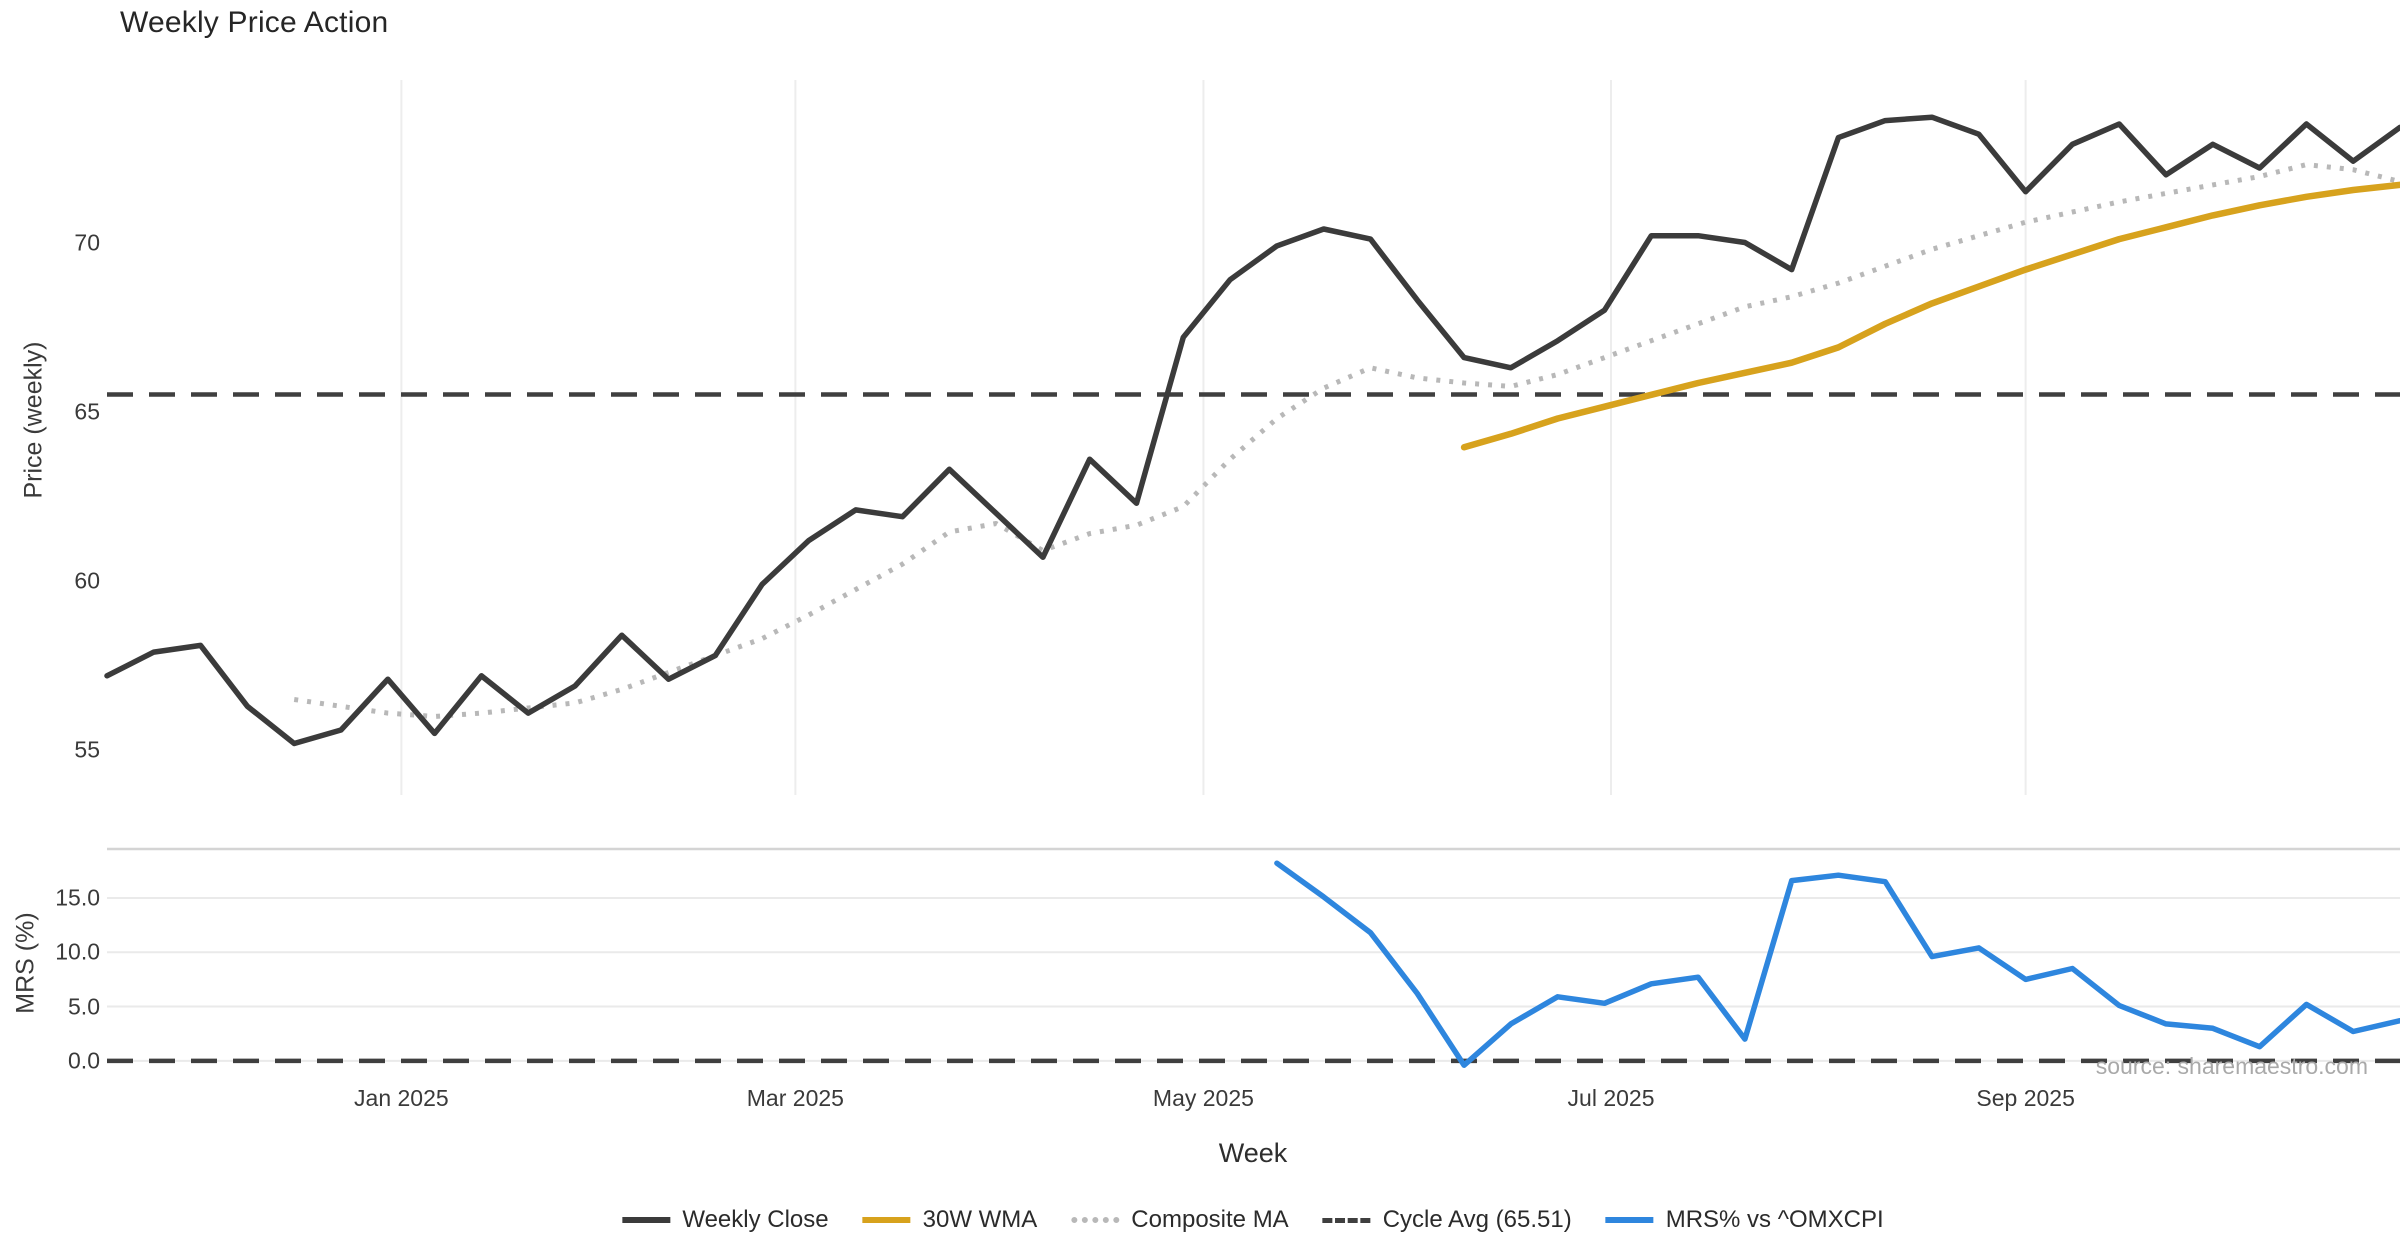 The width and height of the screenshot is (2400, 1260). I want to click on legend-item: MRS% vs ^OMXCPI, so click(1744, 1220).